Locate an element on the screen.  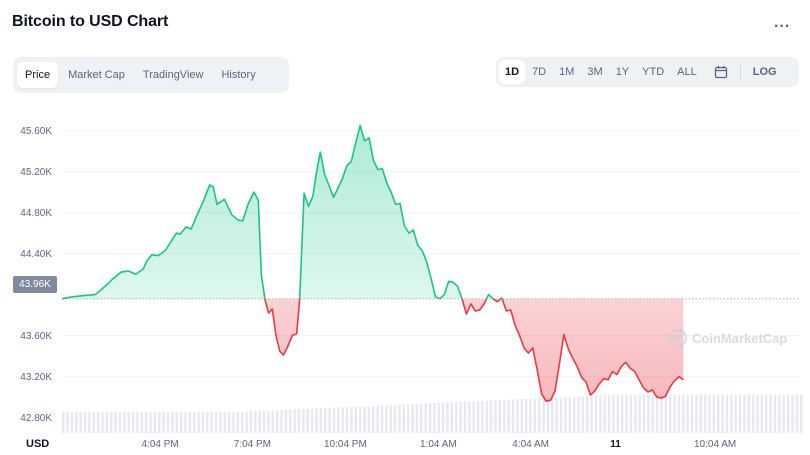
range-3m-button: 3M is located at coordinates (595, 72).